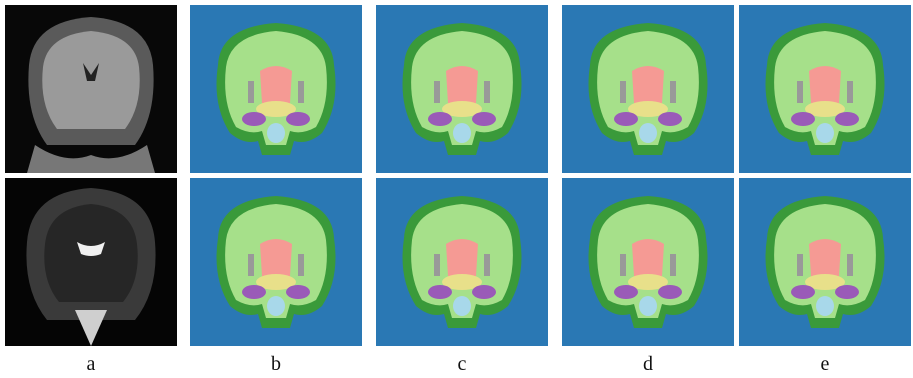 This screenshot has height=378, width=913. Describe the element at coordinates (648, 364) in the screenshot. I see `panel-label: d` at that location.